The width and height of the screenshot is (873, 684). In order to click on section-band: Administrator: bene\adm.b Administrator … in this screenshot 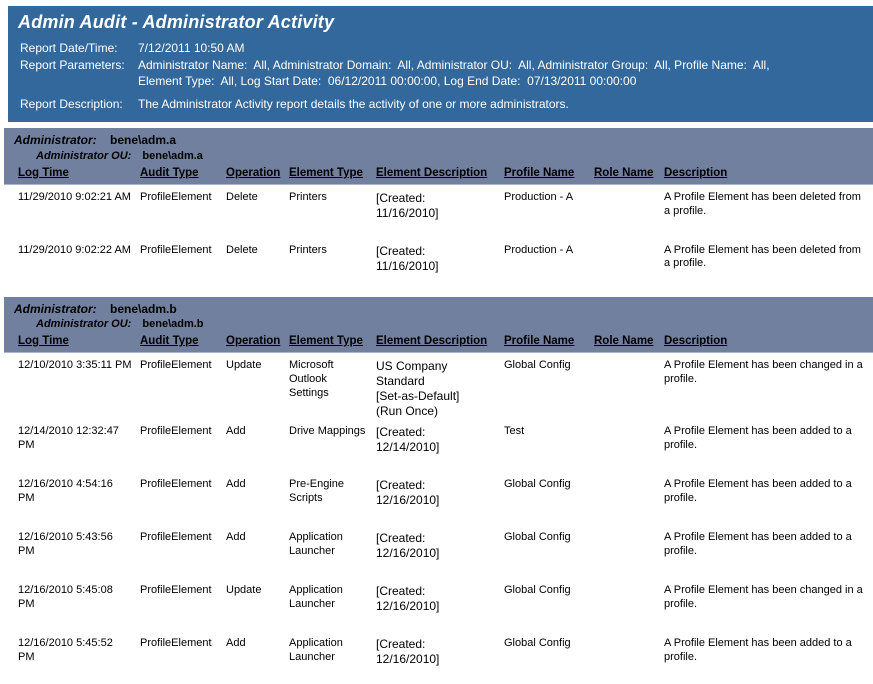, I will do `click(438, 315)`.